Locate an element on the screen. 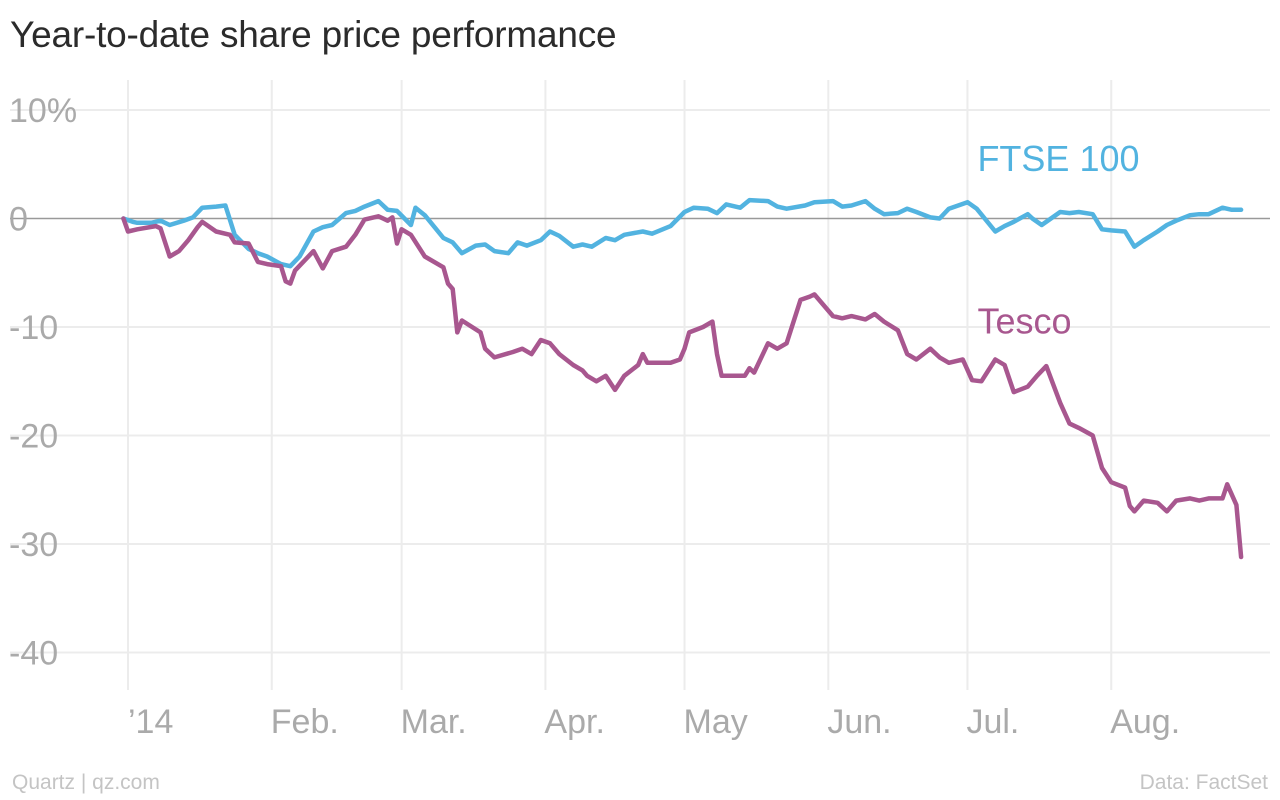 This screenshot has width=1280, height=800. y-tick-label: -20 is located at coordinates (33, 437).